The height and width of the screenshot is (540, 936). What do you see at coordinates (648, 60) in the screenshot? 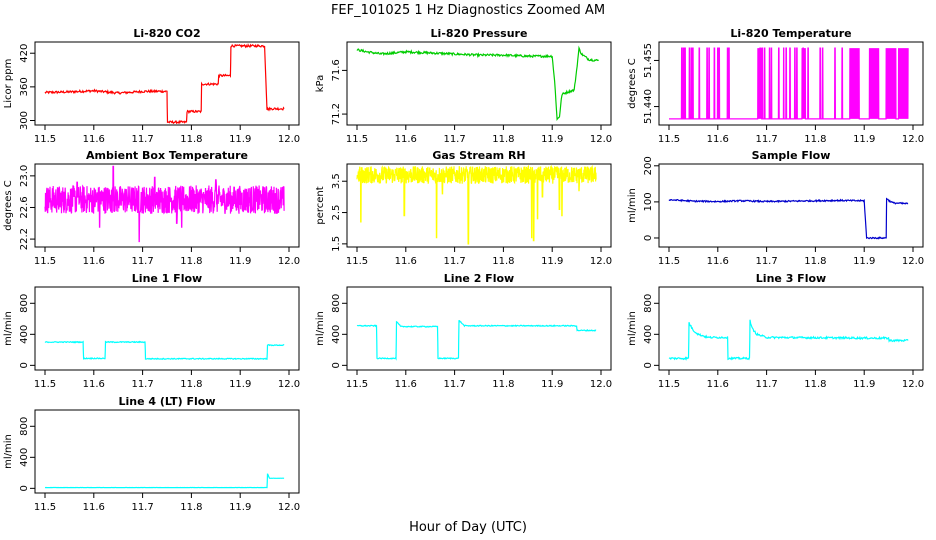
I see `y-tick-label: 51.455` at bounding box center [648, 60].